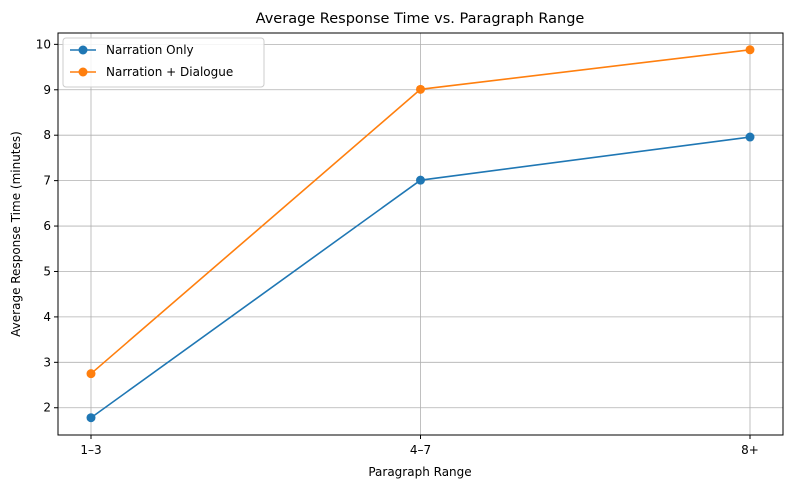 Image resolution: width=790 pixels, height=494 pixels. What do you see at coordinates (420, 450) in the screenshot?
I see `x-tick-label: 4–7` at bounding box center [420, 450].